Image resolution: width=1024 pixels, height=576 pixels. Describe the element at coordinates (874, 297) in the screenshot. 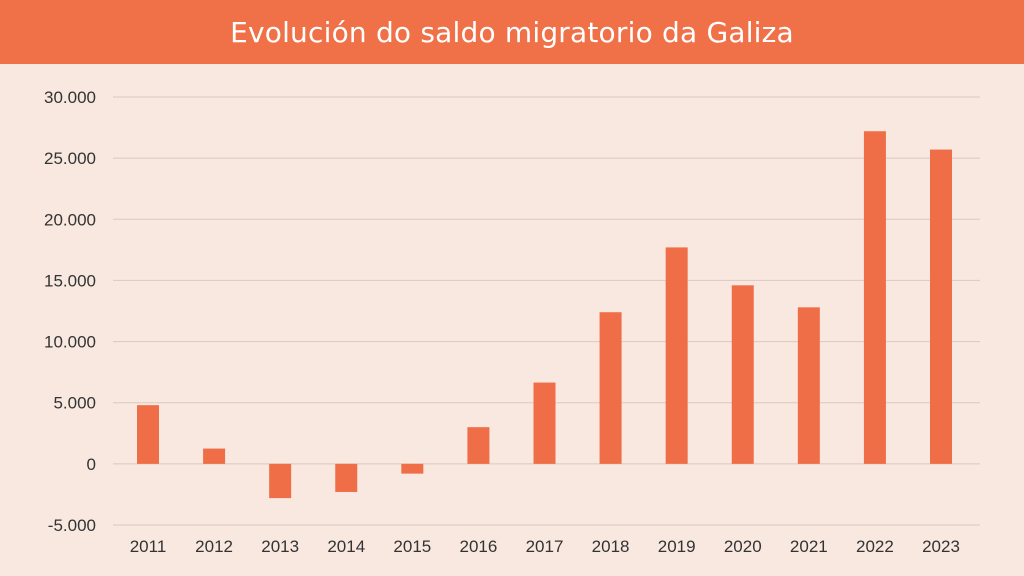

I see `bar-2022` at that location.